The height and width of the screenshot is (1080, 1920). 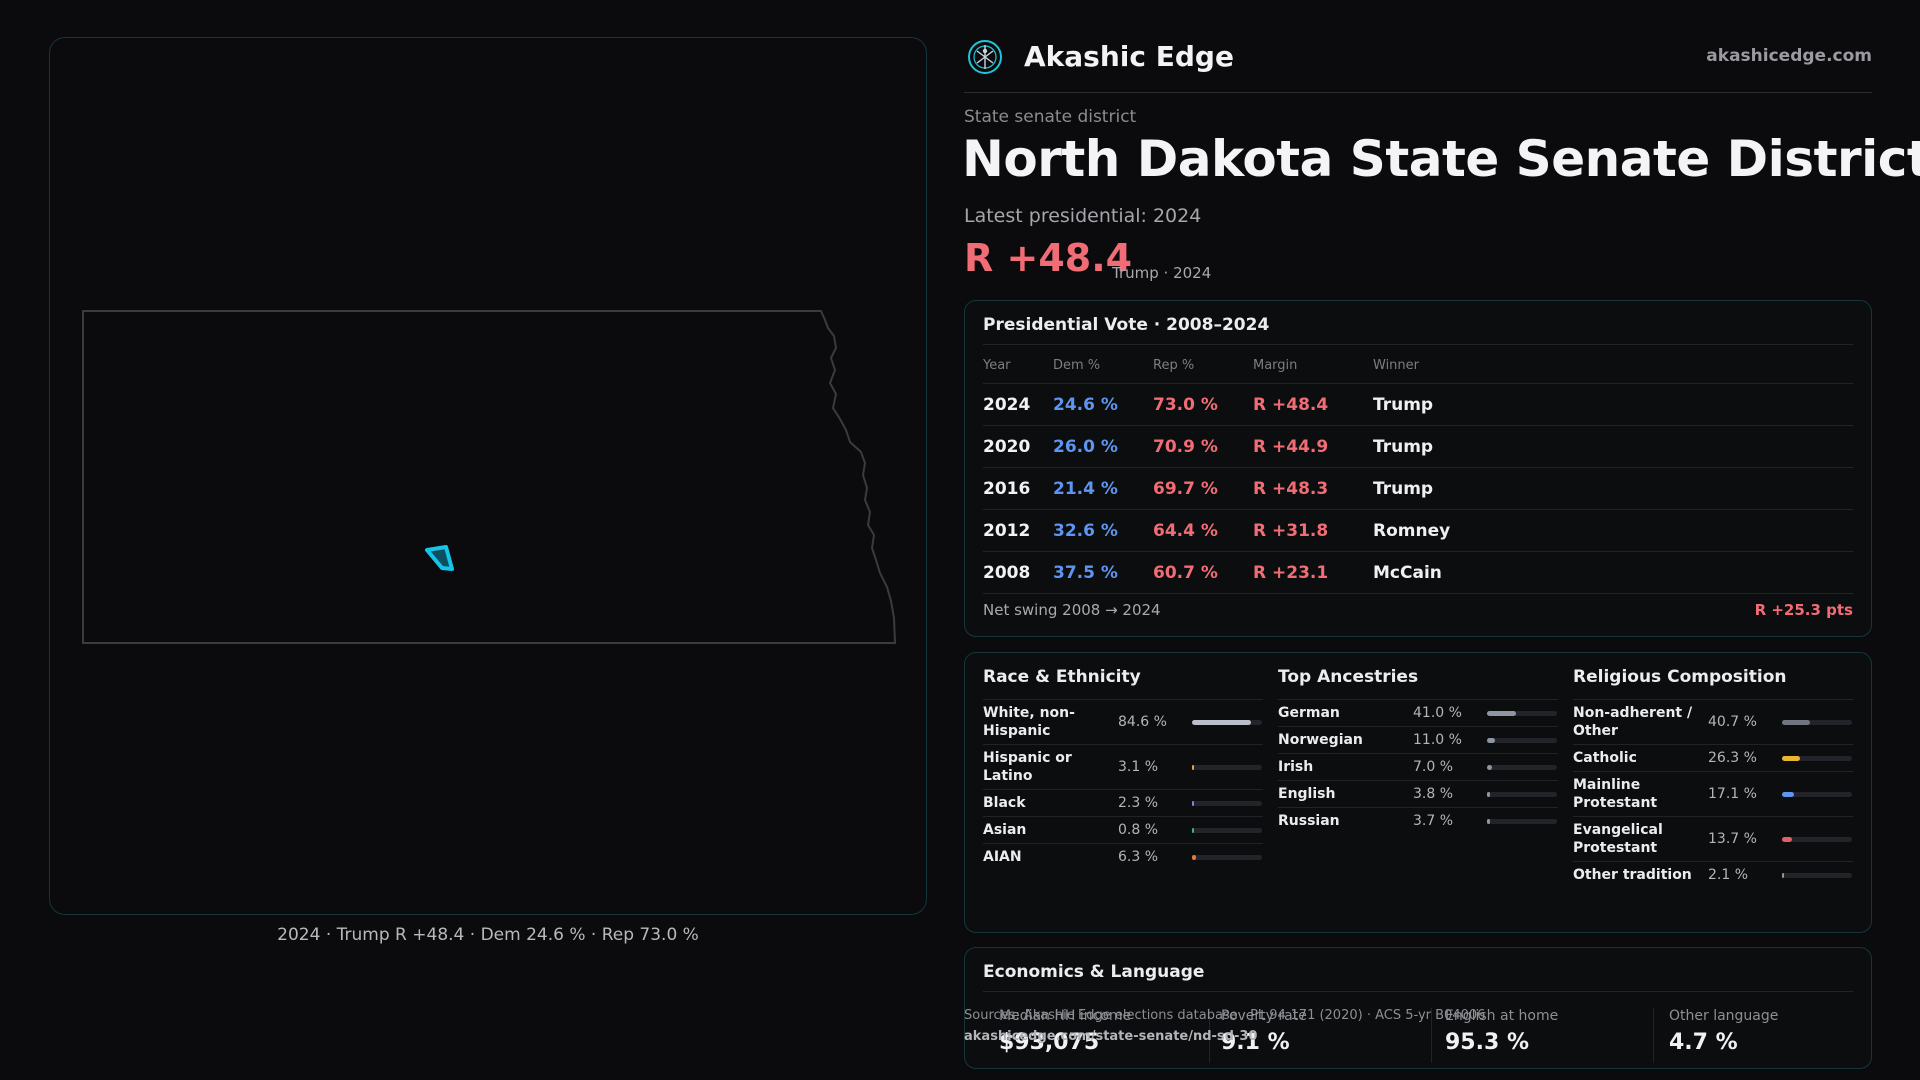 What do you see at coordinates (1174, 365) in the screenshot?
I see `column-header: Rep %` at bounding box center [1174, 365].